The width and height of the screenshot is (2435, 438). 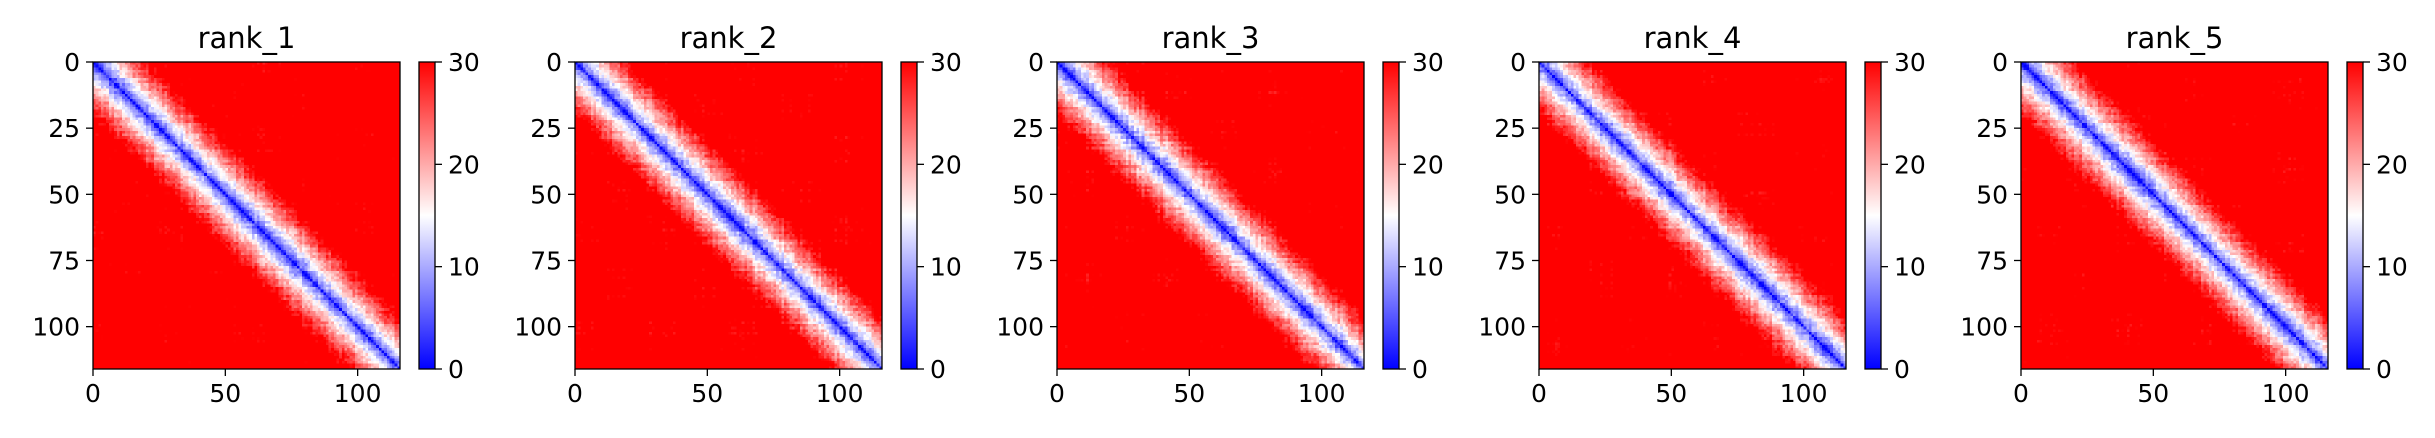 I want to click on panel-title: rank_5, so click(x=2175, y=38).